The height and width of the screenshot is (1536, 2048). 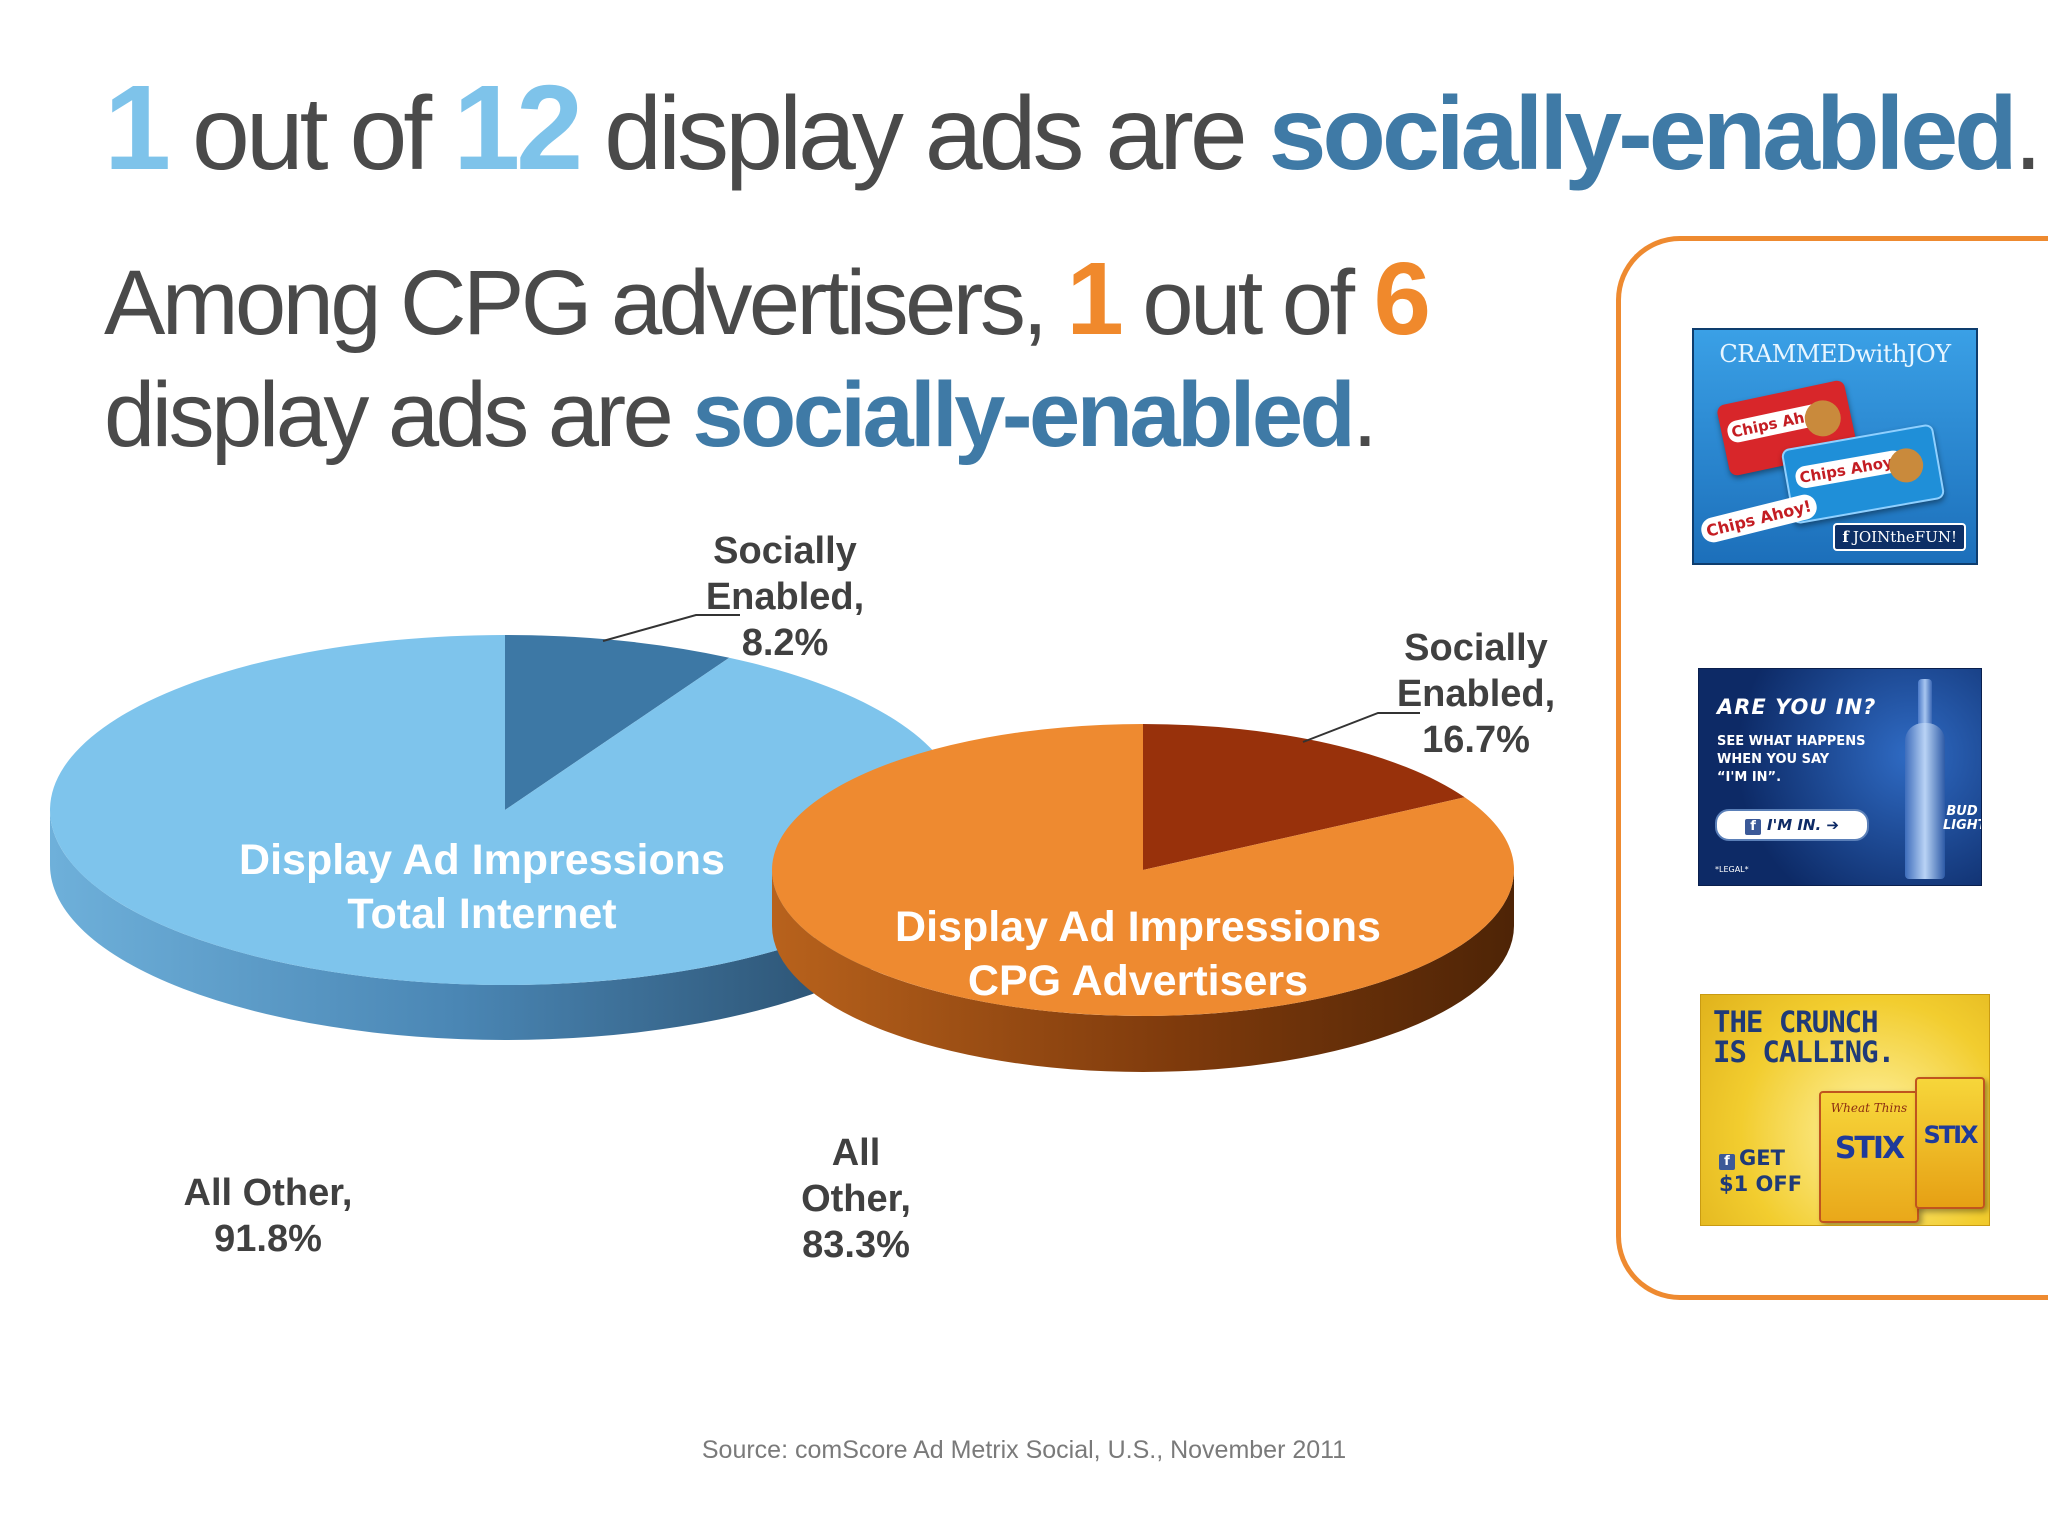 I want to click on ad-cta-label: I'M IN., so click(x=1794, y=825).